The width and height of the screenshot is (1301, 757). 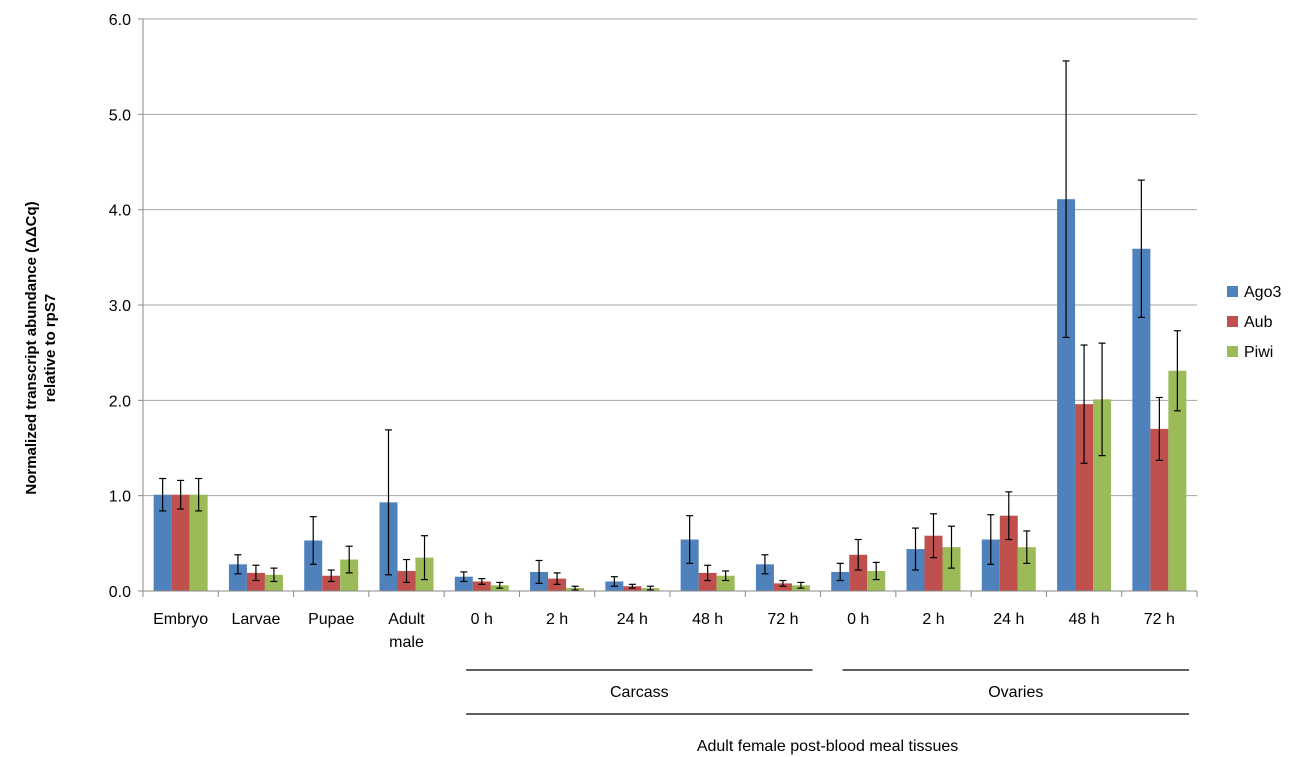 What do you see at coordinates (50, 348) in the screenshot?
I see `y-axis-title-line2: relative to rpS7` at bounding box center [50, 348].